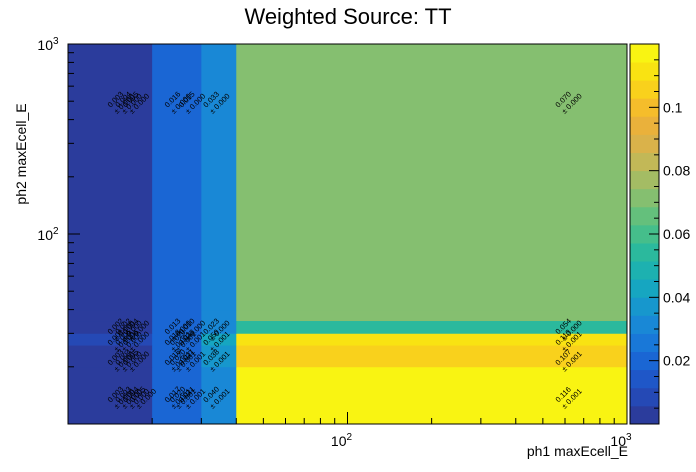 This screenshot has height=472, width=696. I want to click on y-tick-label: 10², so click(48, 234).